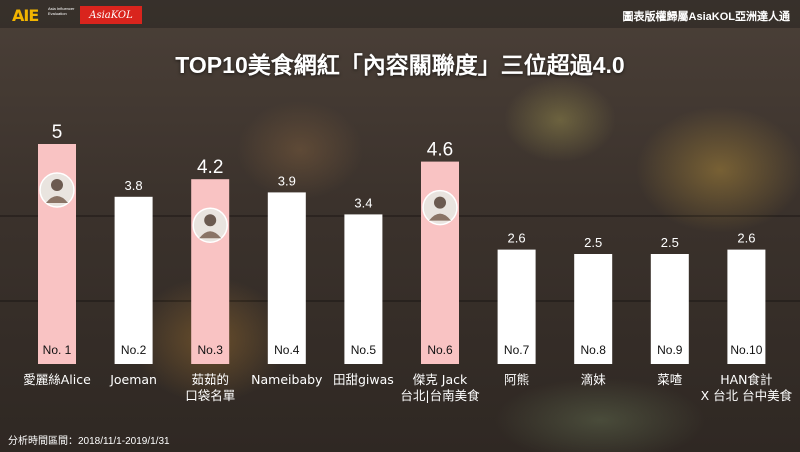 This screenshot has height=452, width=800. I want to click on bar-value-label: 3.8, so click(134, 185).